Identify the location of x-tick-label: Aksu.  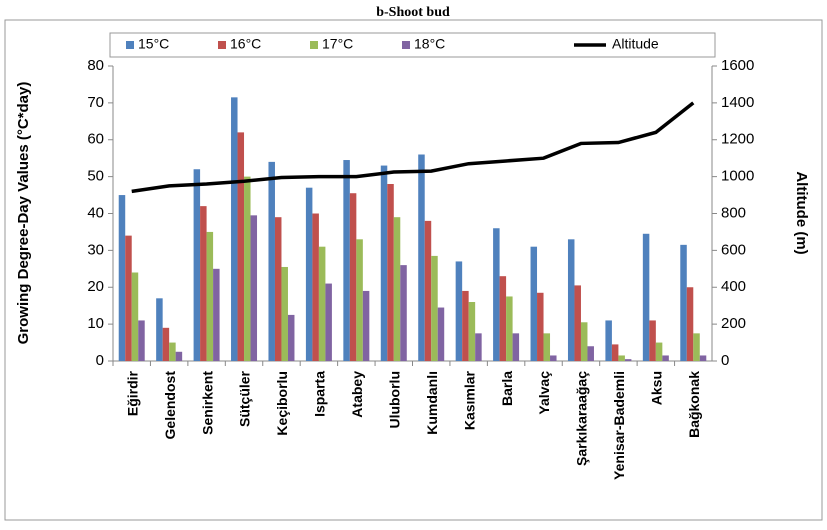
(657, 388).